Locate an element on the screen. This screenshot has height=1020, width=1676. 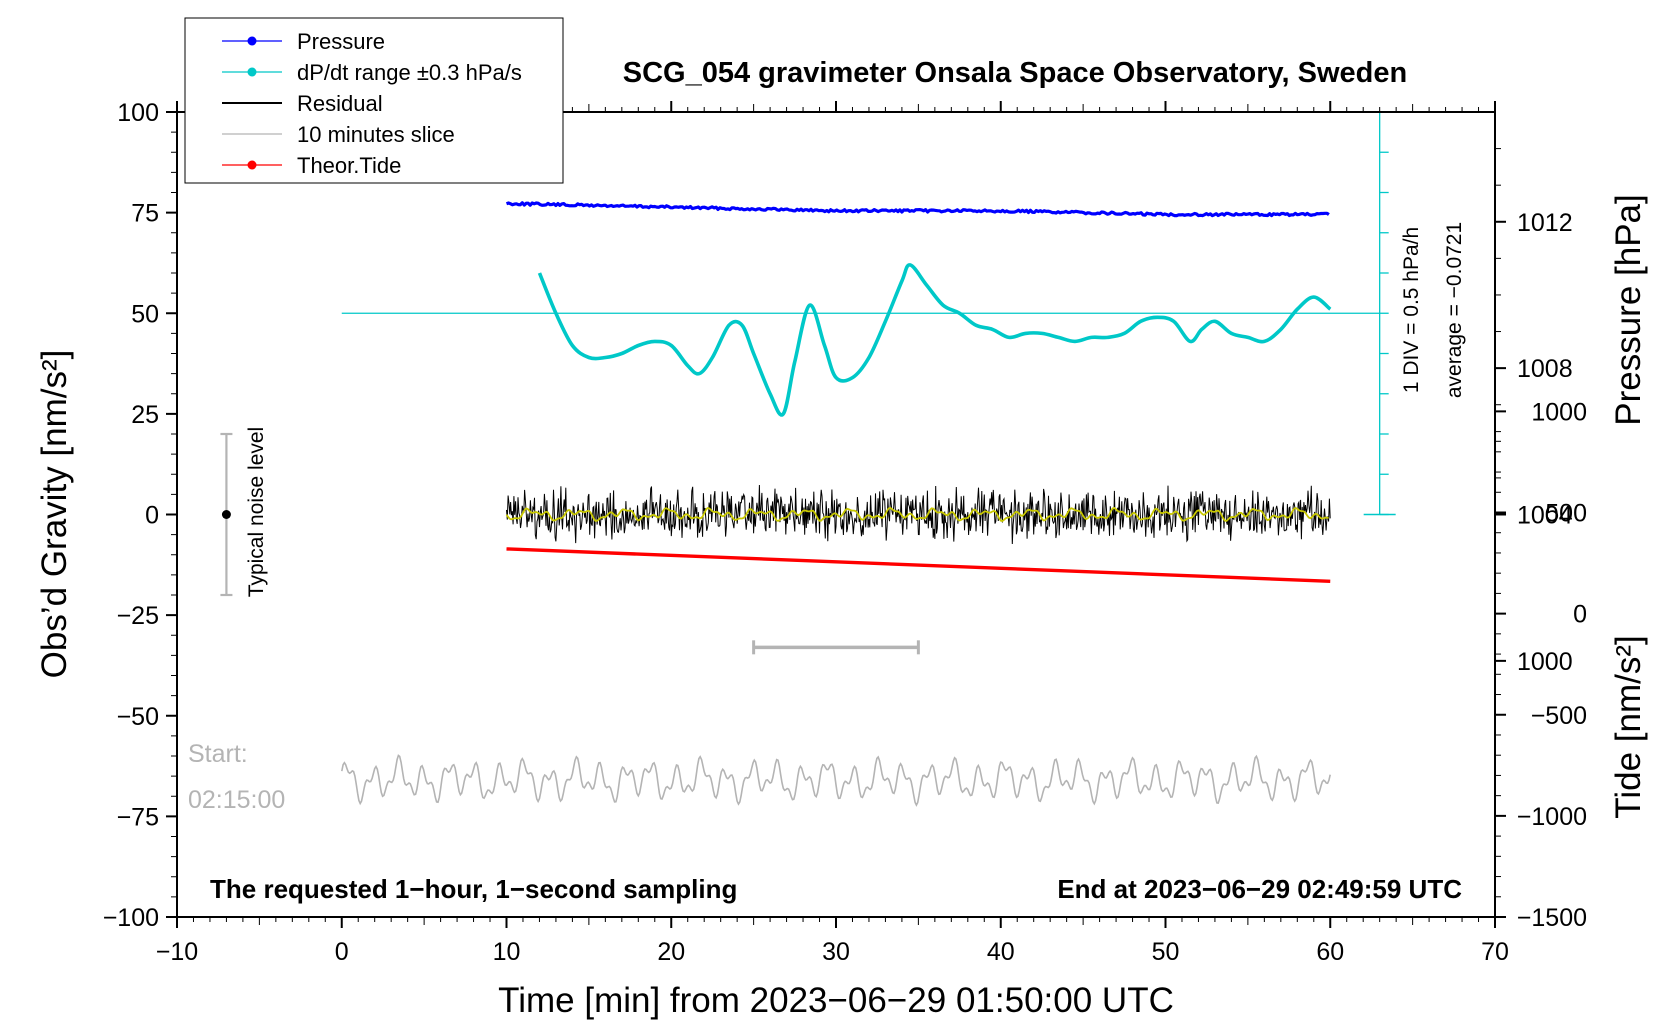
legend-box is located at coordinates (374, 100).